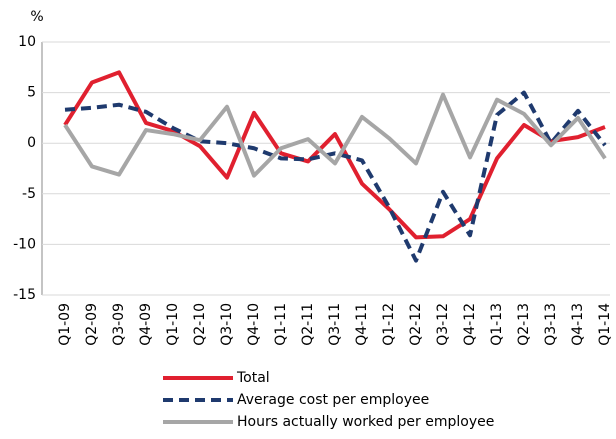 This screenshot has height=439, width=616. Describe the element at coordinates (497, 324) in the screenshot. I see `x-tick-label: Q1-13` at that location.